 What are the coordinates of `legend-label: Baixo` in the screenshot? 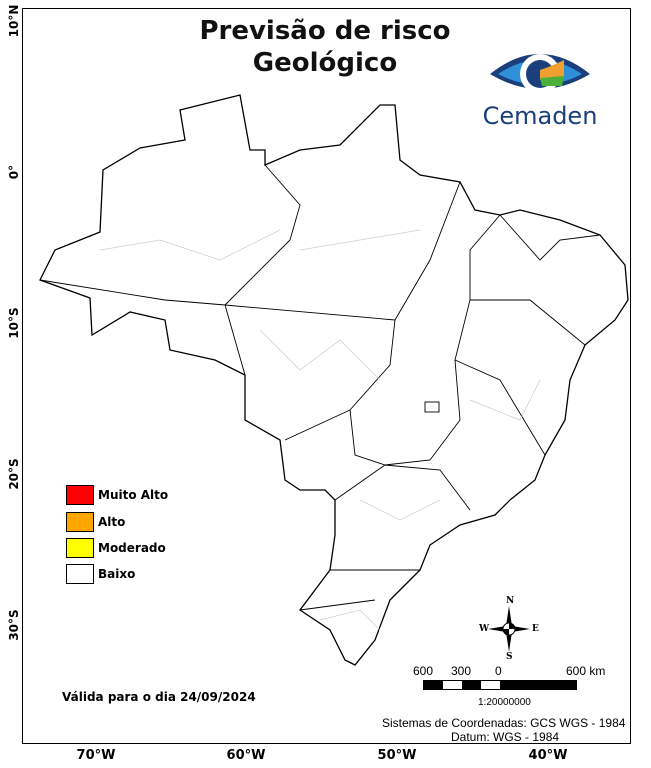 It's located at (117, 574).